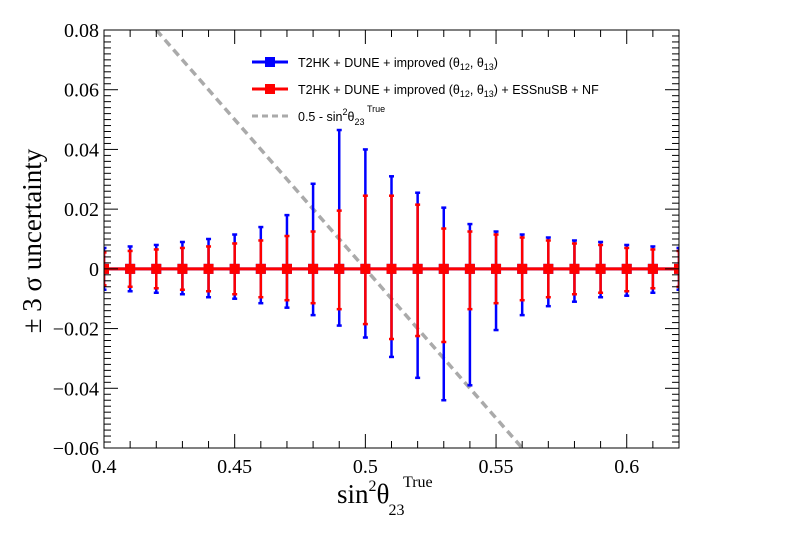 The height and width of the screenshot is (544, 797). I want to click on legend-entry-series-1: T2HK + DUNE + improved (θ12, θ13), so click(375, 64).